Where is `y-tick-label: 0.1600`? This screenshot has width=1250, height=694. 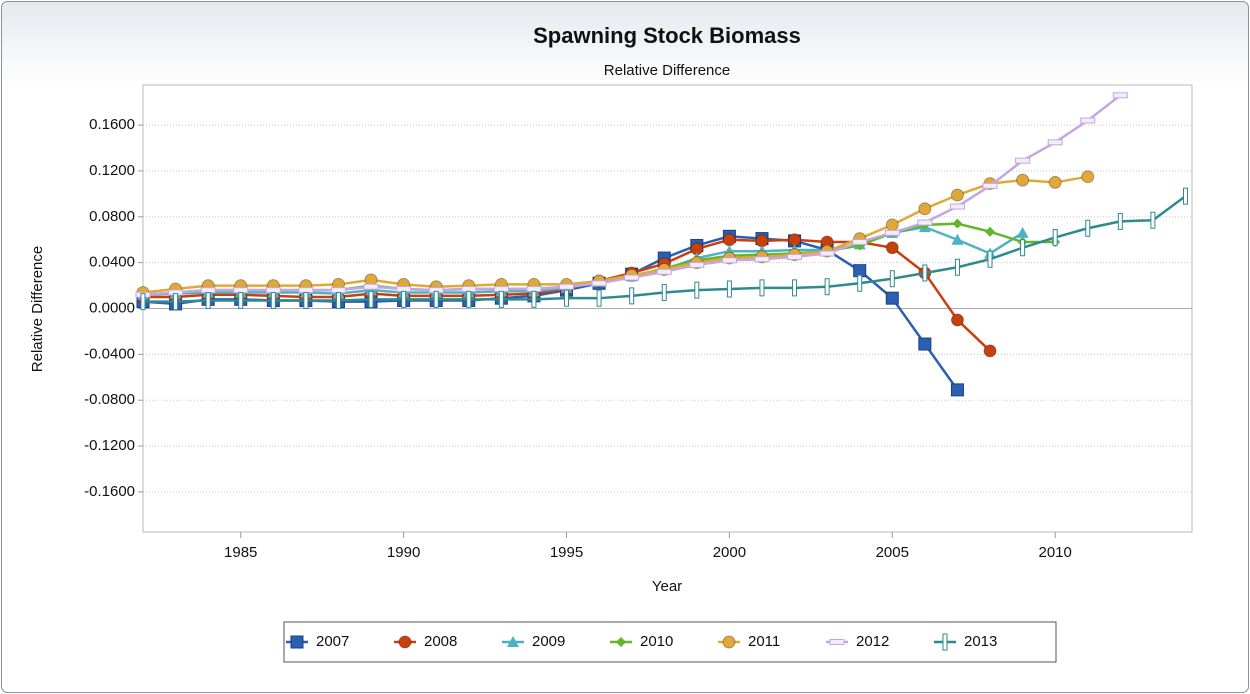
y-tick-label: 0.1600 is located at coordinates (112, 124).